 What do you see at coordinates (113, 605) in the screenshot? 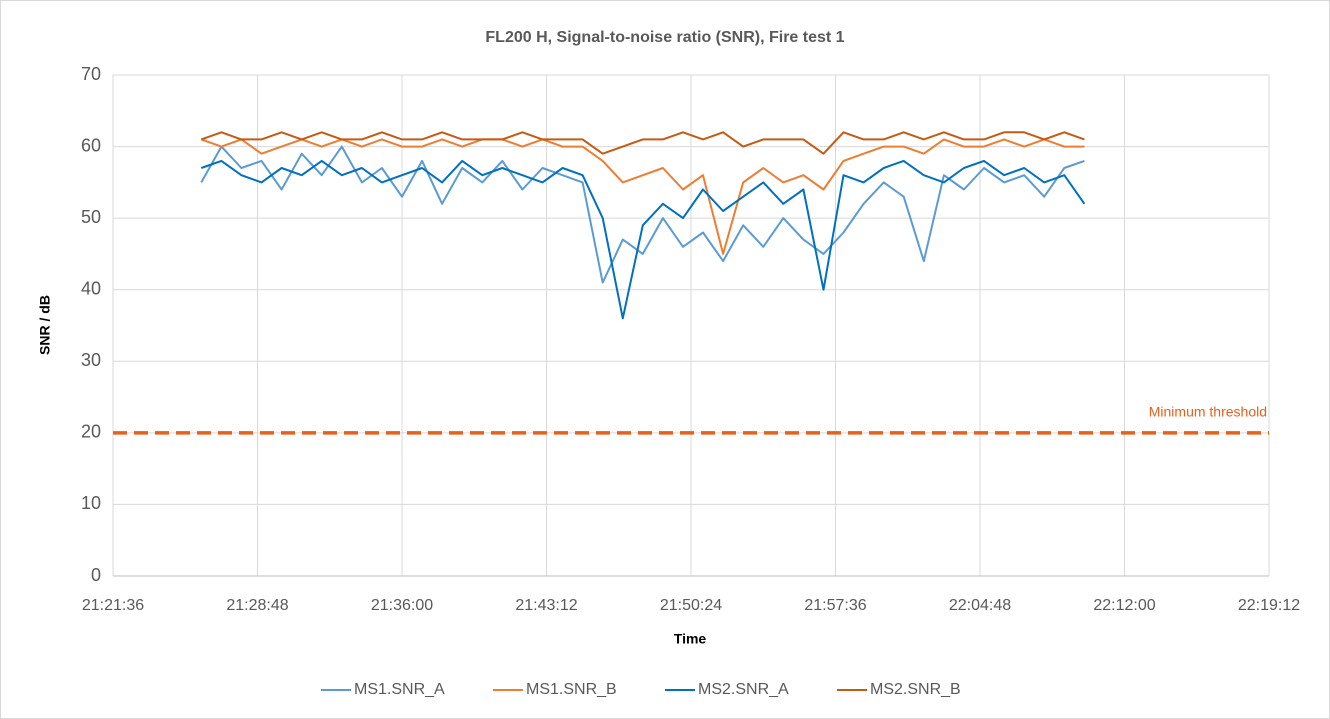
I see `x-tick-label: 21:21:36` at bounding box center [113, 605].